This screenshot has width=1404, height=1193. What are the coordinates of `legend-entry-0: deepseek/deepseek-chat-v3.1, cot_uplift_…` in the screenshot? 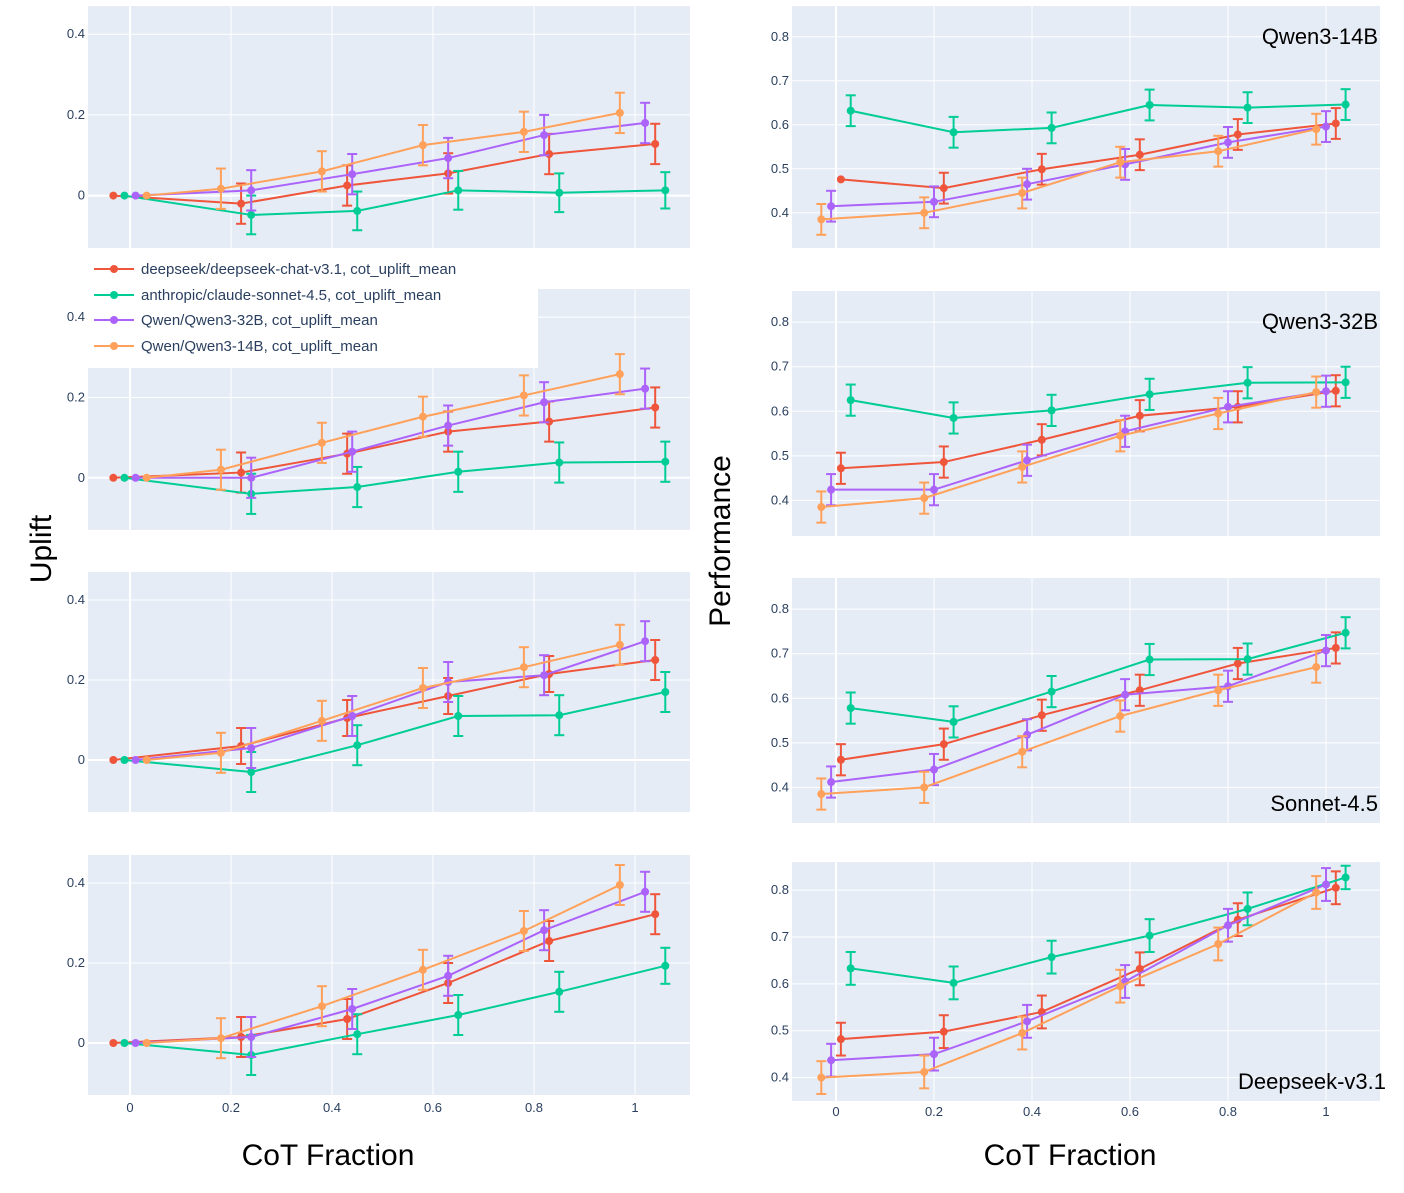 It's located at (275, 269).